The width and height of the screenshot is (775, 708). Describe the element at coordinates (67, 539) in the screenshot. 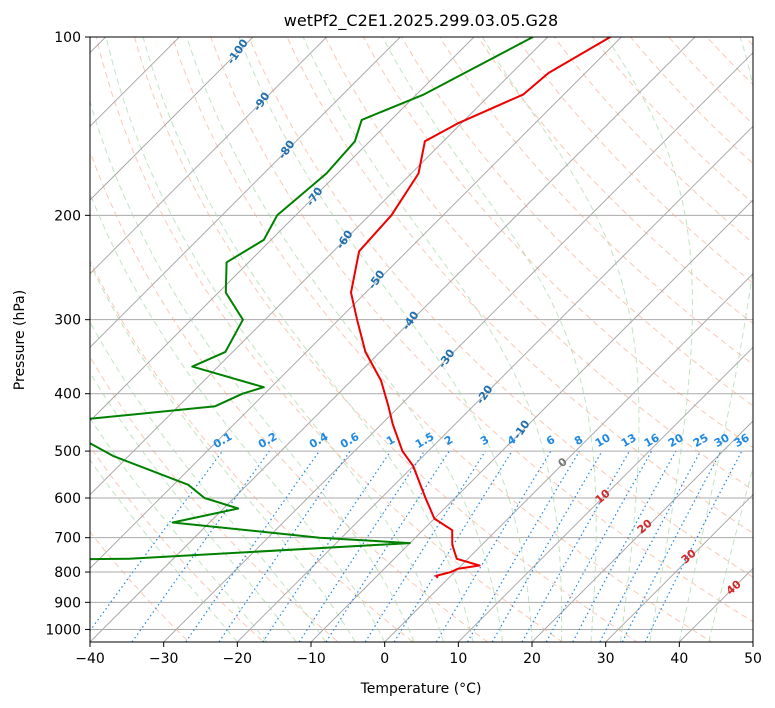

I see `y-tick-label: 700` at that location.